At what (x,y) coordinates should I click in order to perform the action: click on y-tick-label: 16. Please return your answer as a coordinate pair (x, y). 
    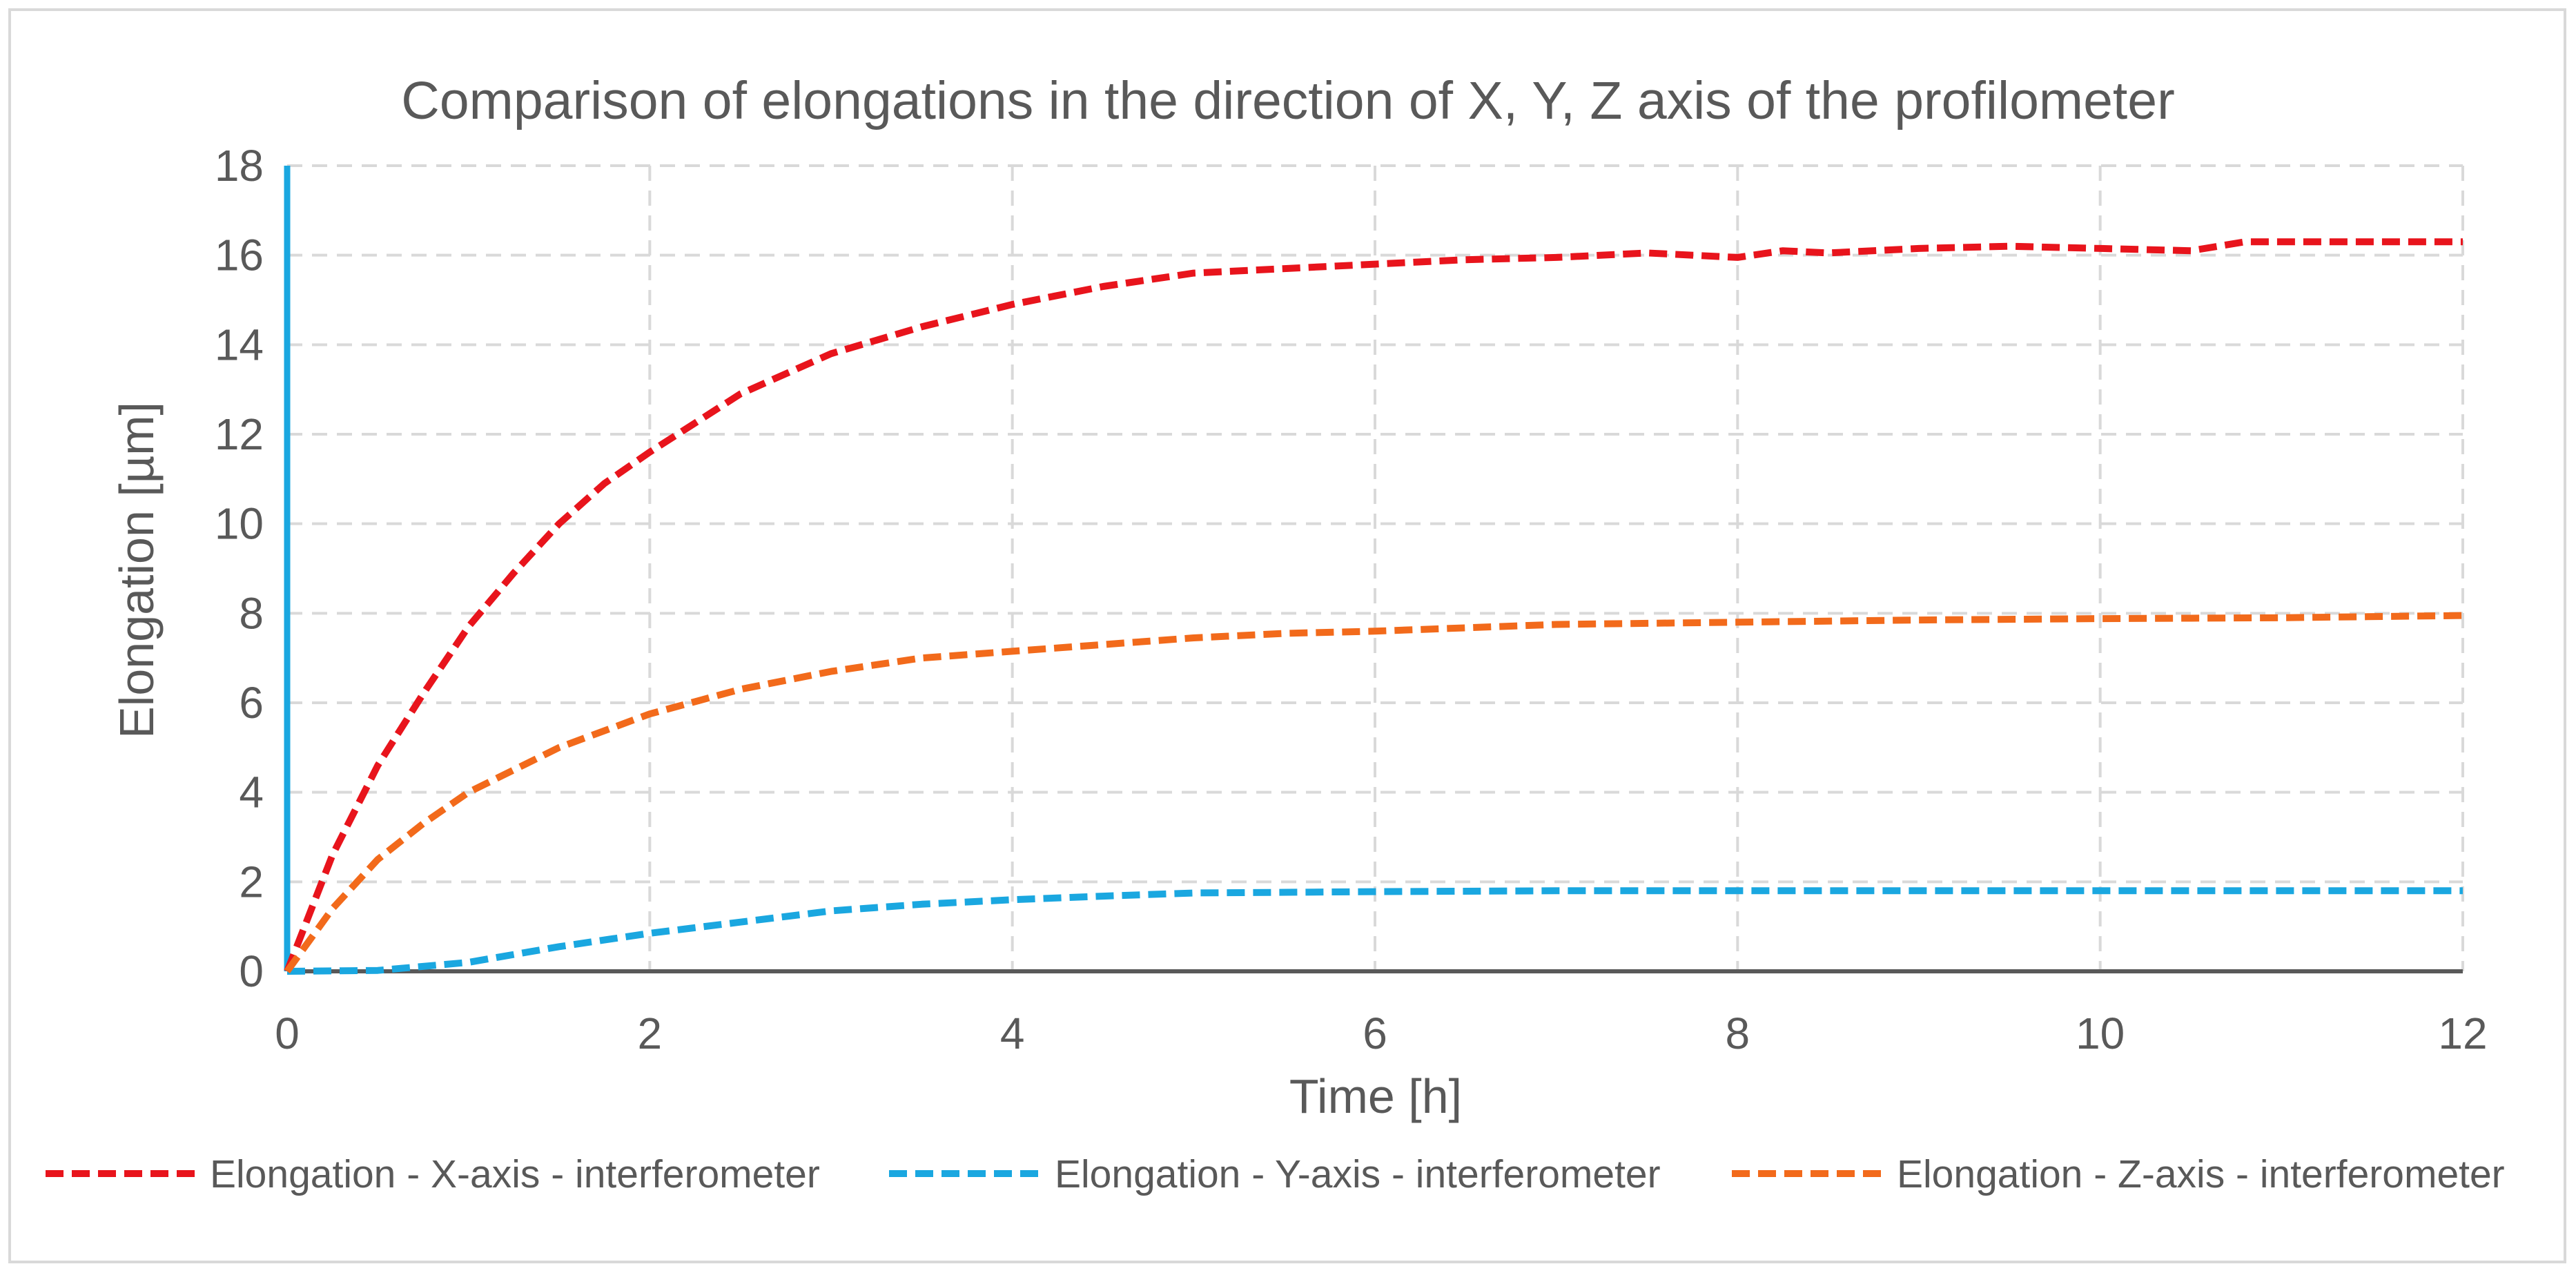
    Looking at the image, I should click on (239, 255).